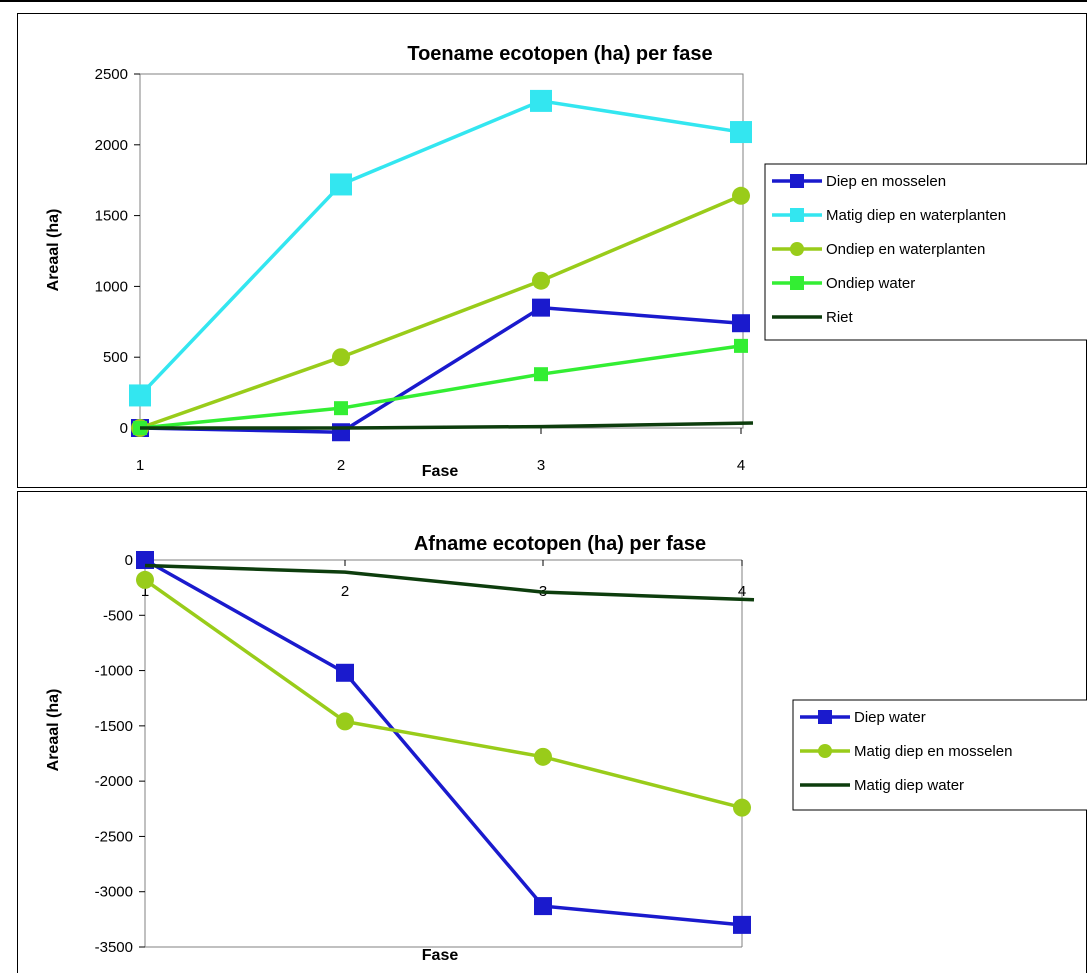 The image size is (1087, 973). Describe the element at coordinates (114, 947) in the screenshot. I see `chart2-ytick-label: -3500` at that location.